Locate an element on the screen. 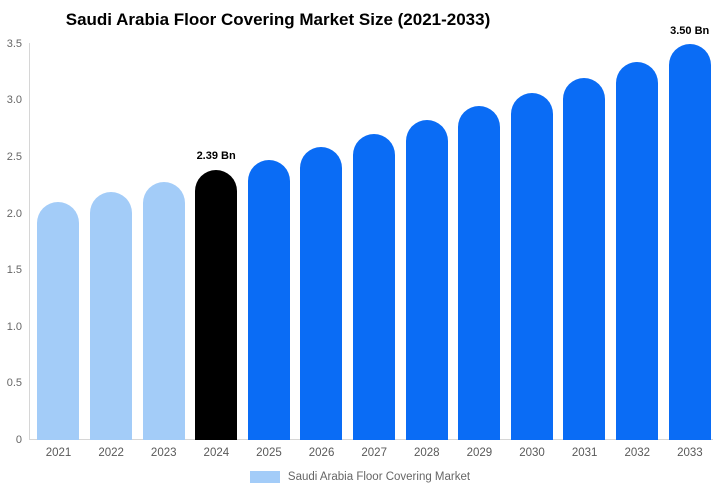  x-axis-tick-label: 2033 is located at coordinates (690, 453).